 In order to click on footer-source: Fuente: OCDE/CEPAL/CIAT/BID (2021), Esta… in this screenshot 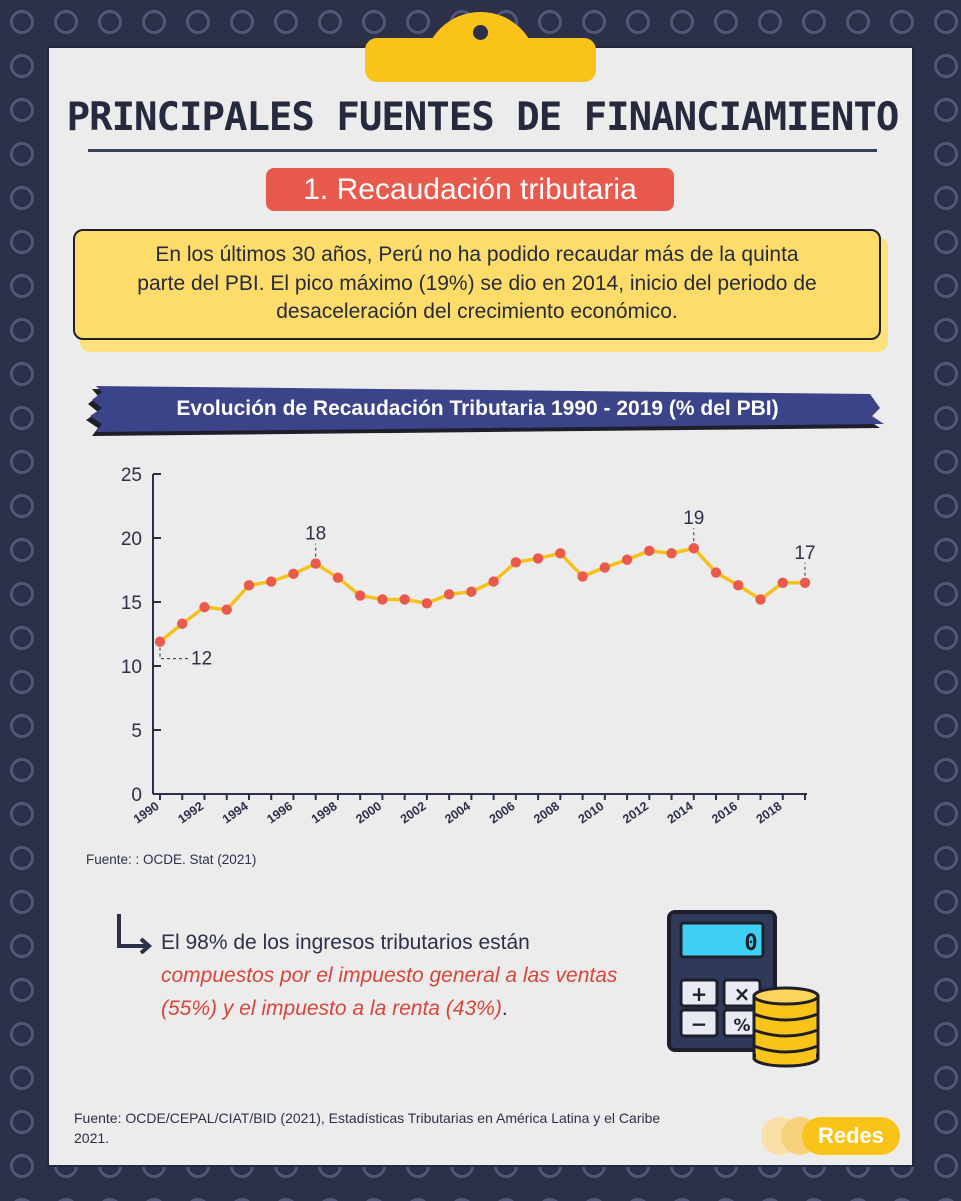, I will do `click(367, 1128)`.